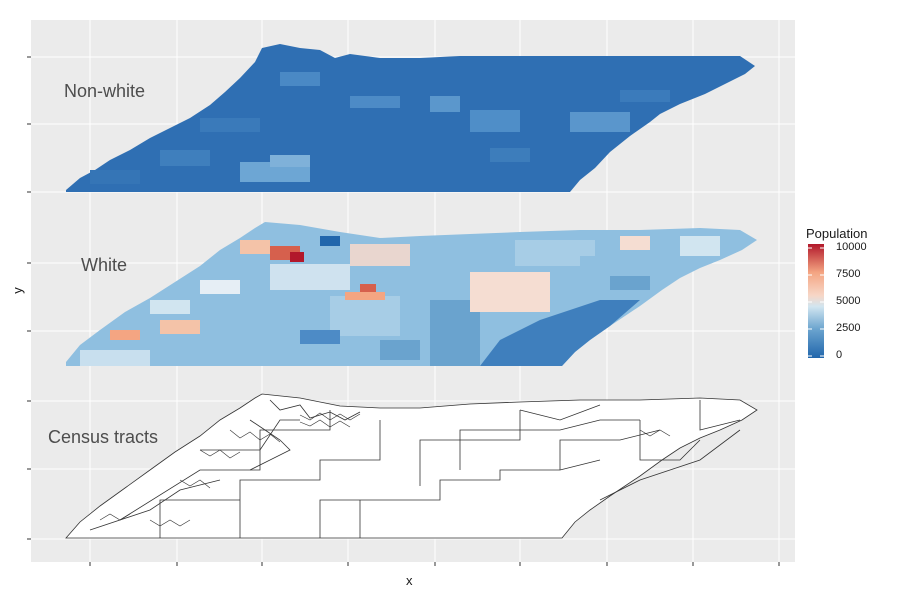 The width and height of the screenshot is (900, 605). I want to click on legend-tick-label: 2500, so click(848, 328).